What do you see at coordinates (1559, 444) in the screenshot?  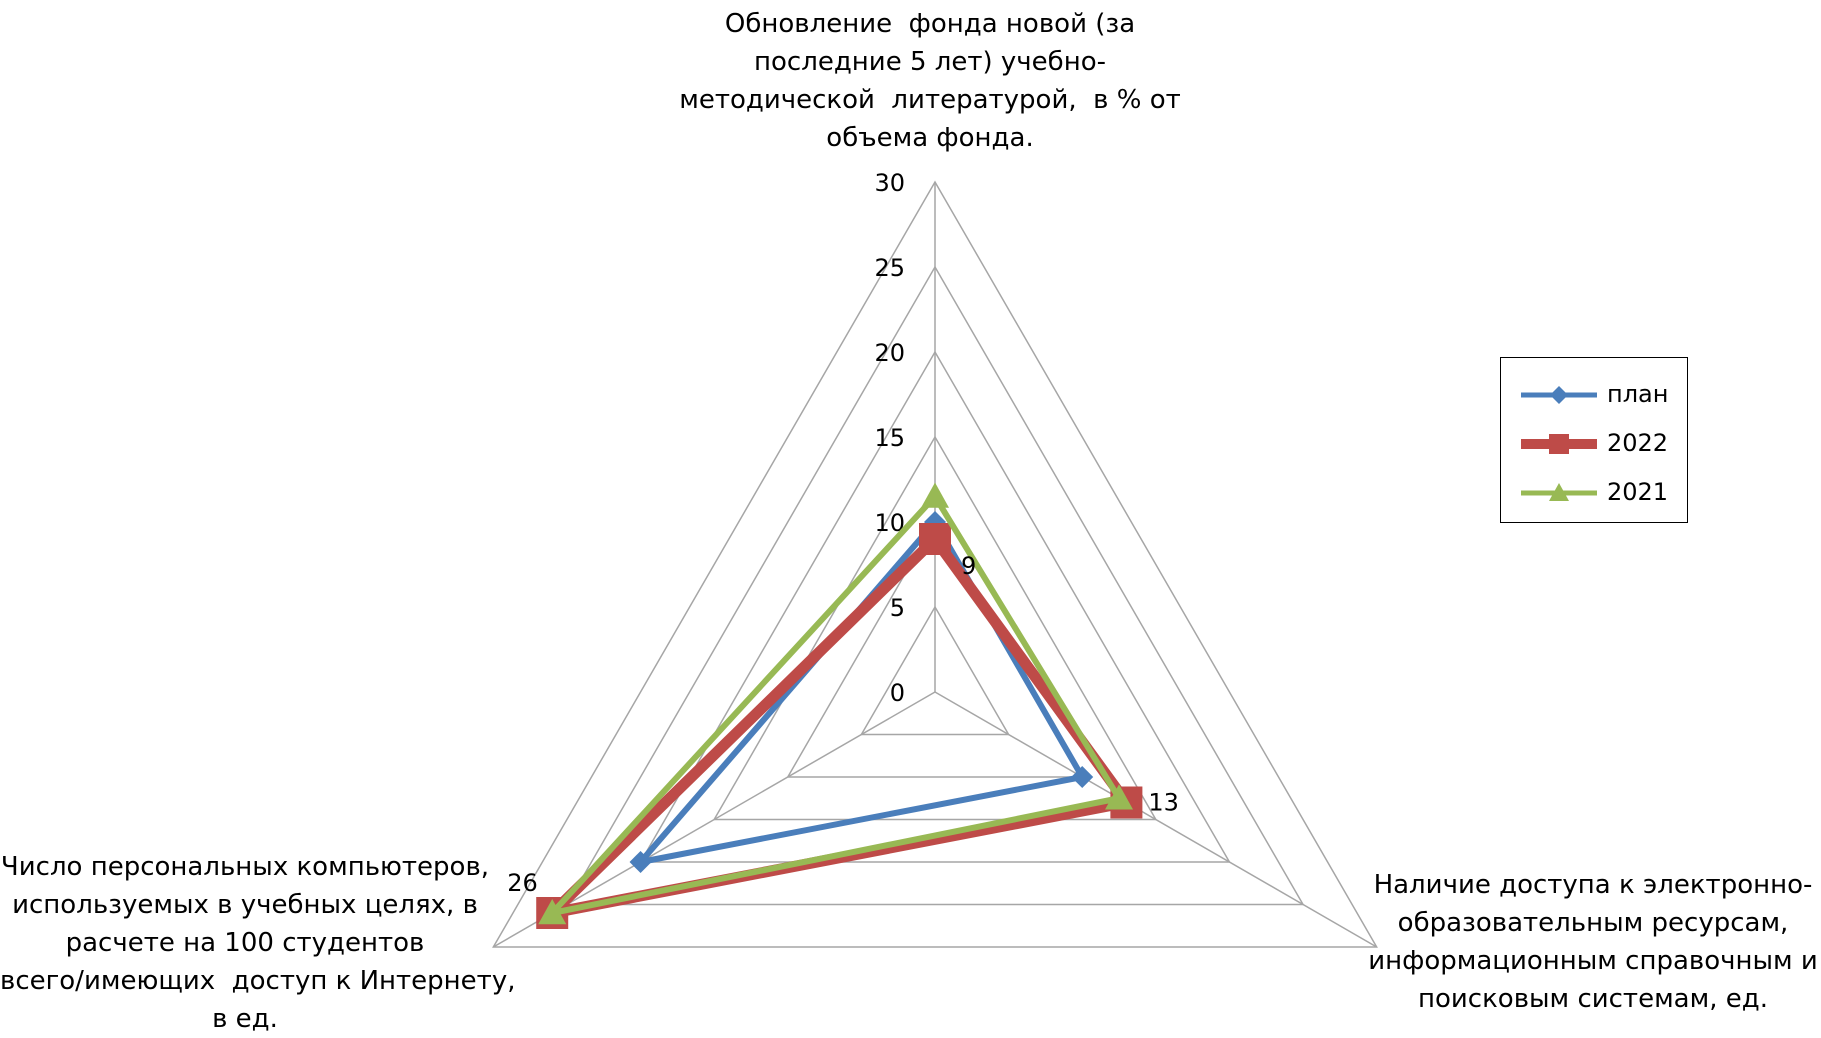 I see `legend-marker-2022` at bounding box center [1559, 444].